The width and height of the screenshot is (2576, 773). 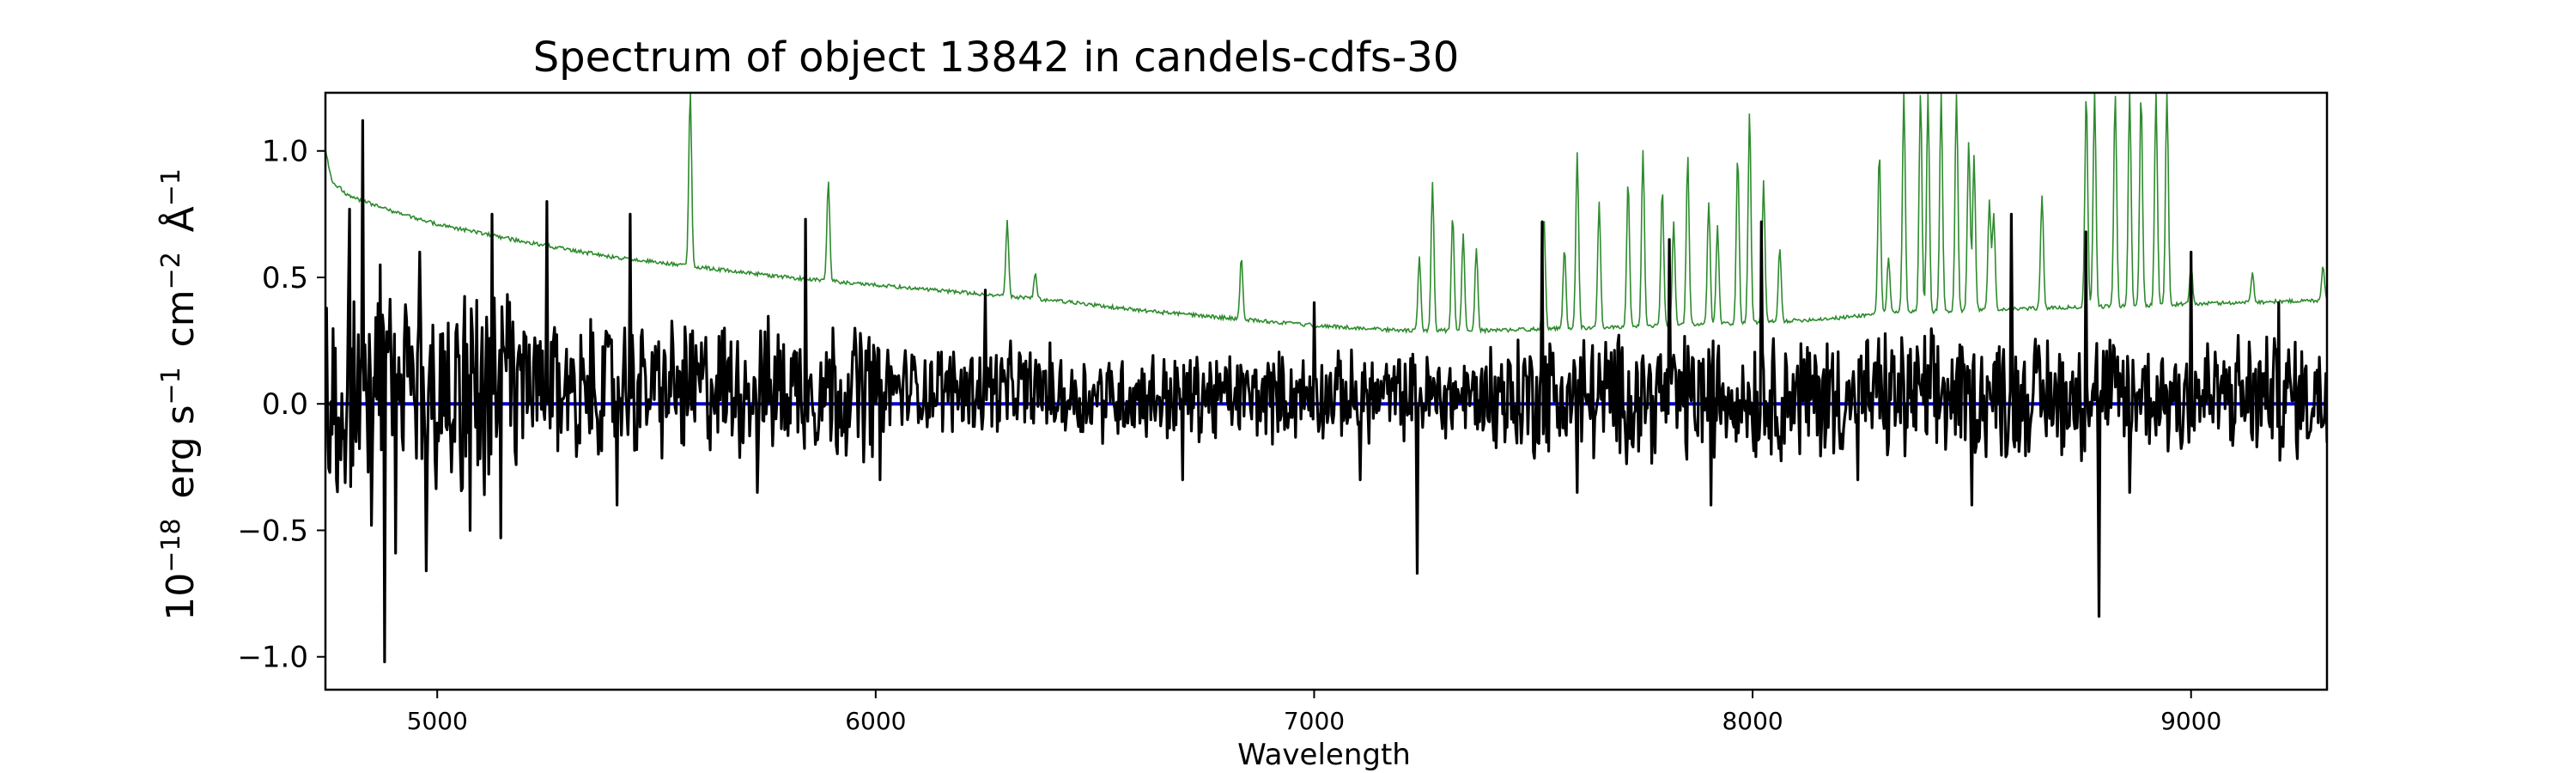 I want to click on x-tick-label: 7000, so click(x=1314, y=721).